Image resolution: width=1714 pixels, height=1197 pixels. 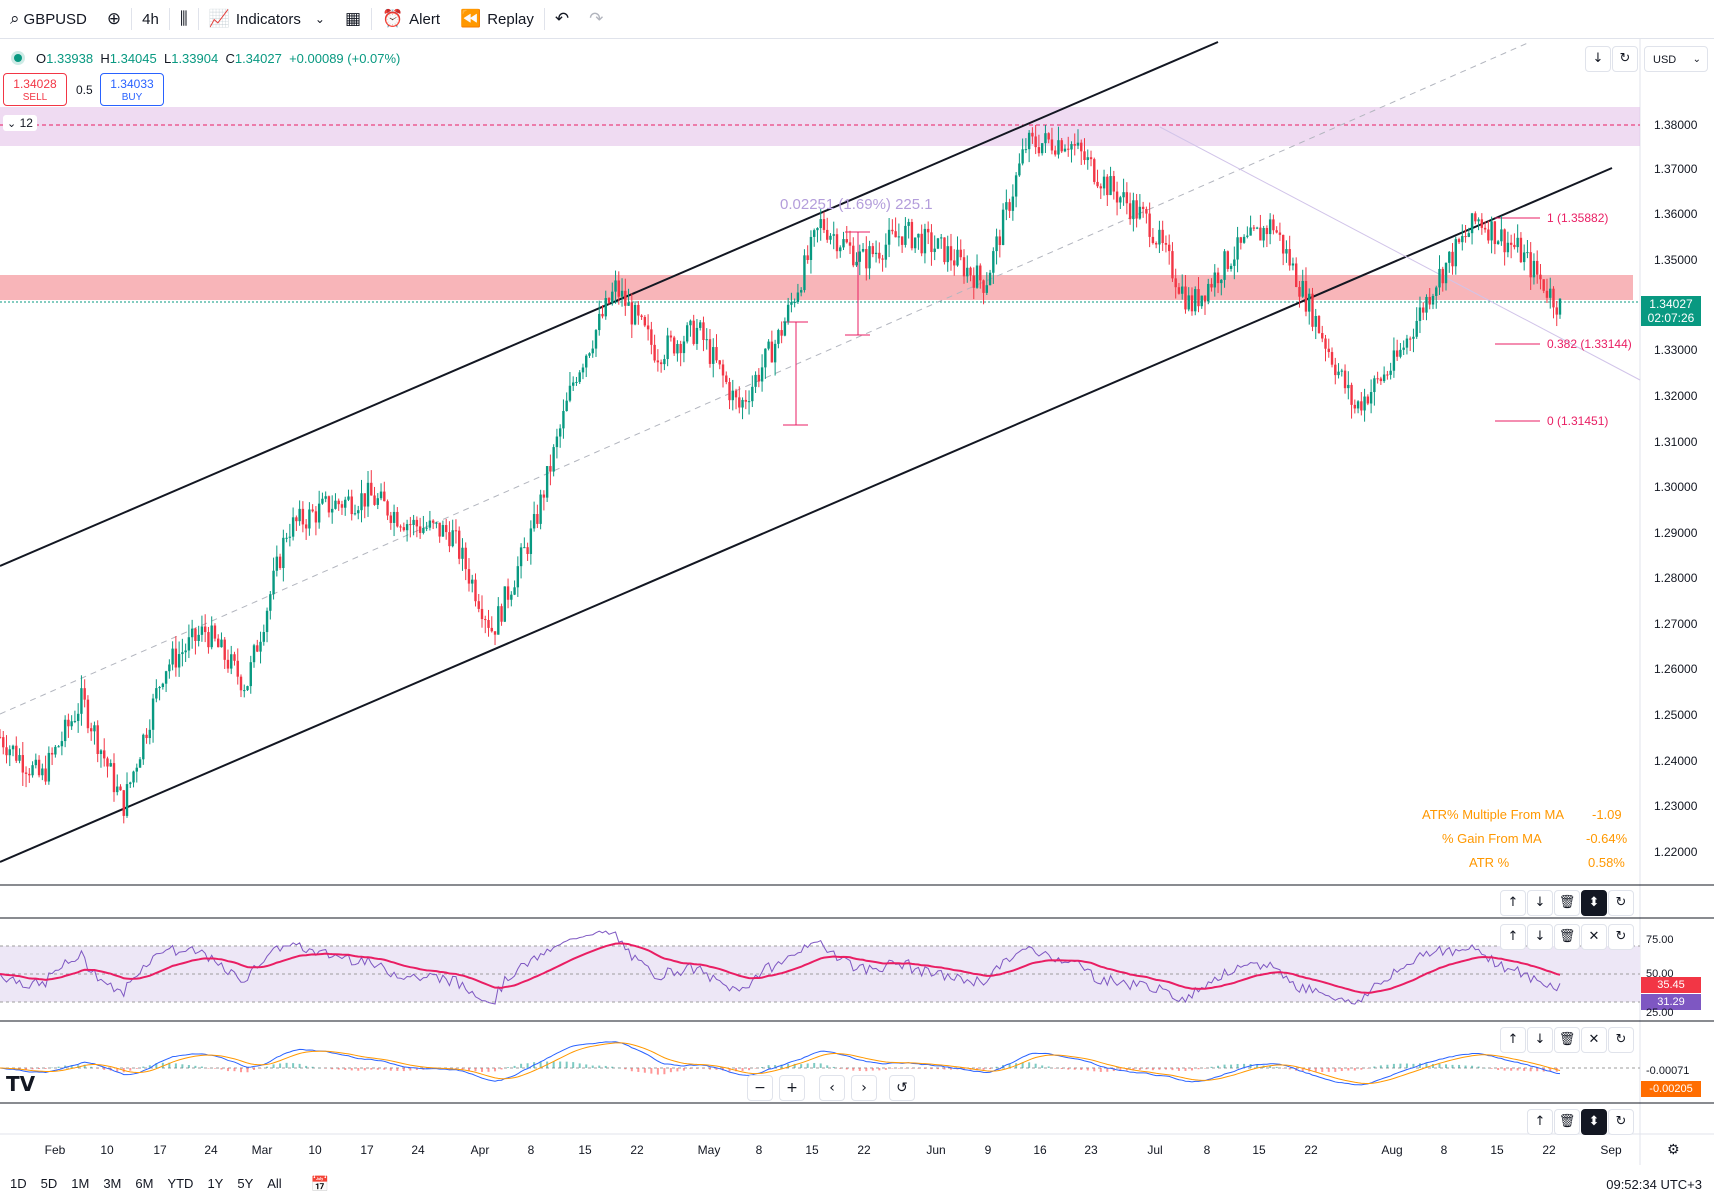 What do you see at coordinates (792, 1088) in the screenshot?
I see `zoom-in-button: +` at bounding box center [792, 1088].